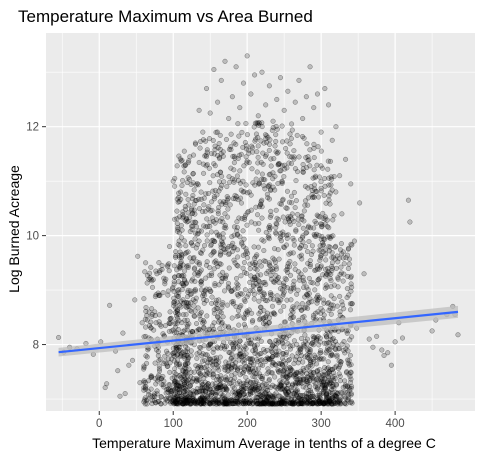 This screenshot has height=459, width=481. Describe the element at coordinates (250, 420) in the screenshot. I see `x-axis-ticks: 0 100 200 300 400` at that location.